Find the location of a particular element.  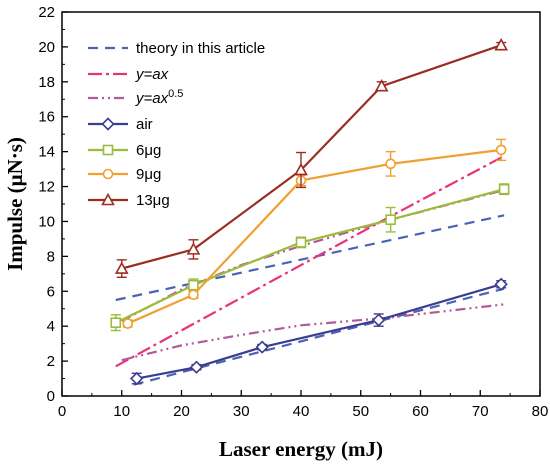

legend-marker-ug13 is located at coordinates (108, 199).